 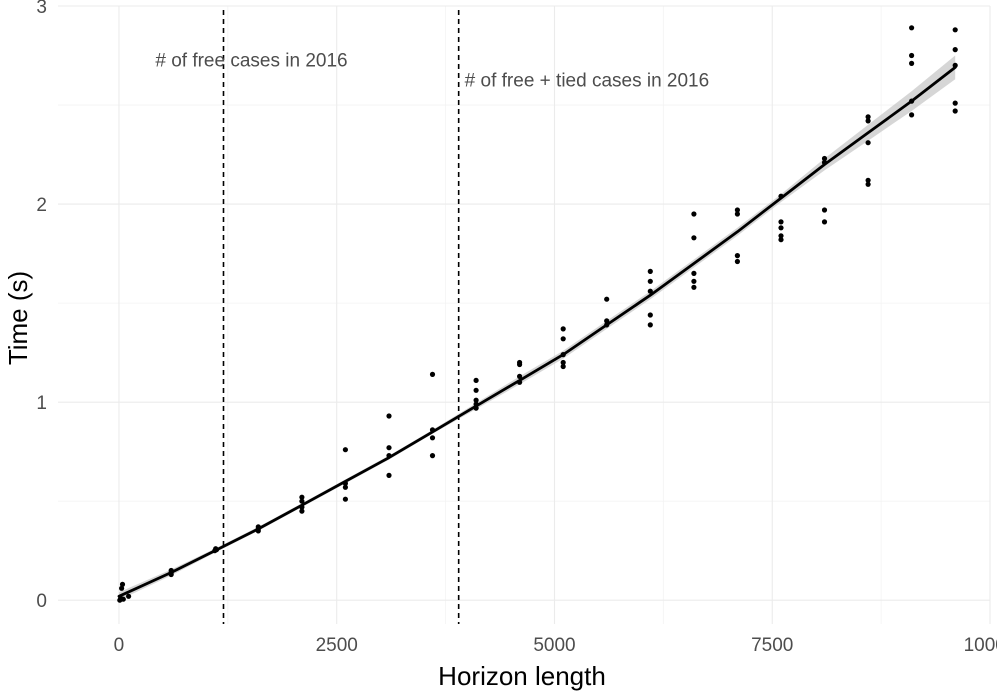 I want to click on y-tick-label: 2, so click(x=41, y=205).